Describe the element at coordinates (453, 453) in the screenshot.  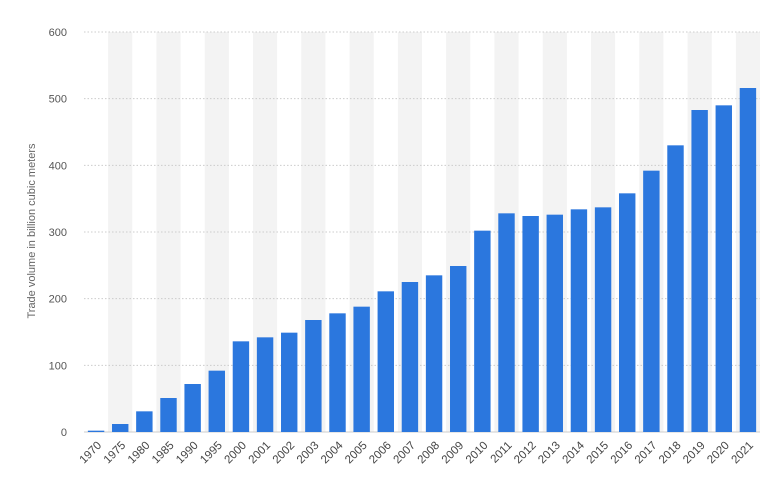
I see `x-tick-label: 2009` at that location.